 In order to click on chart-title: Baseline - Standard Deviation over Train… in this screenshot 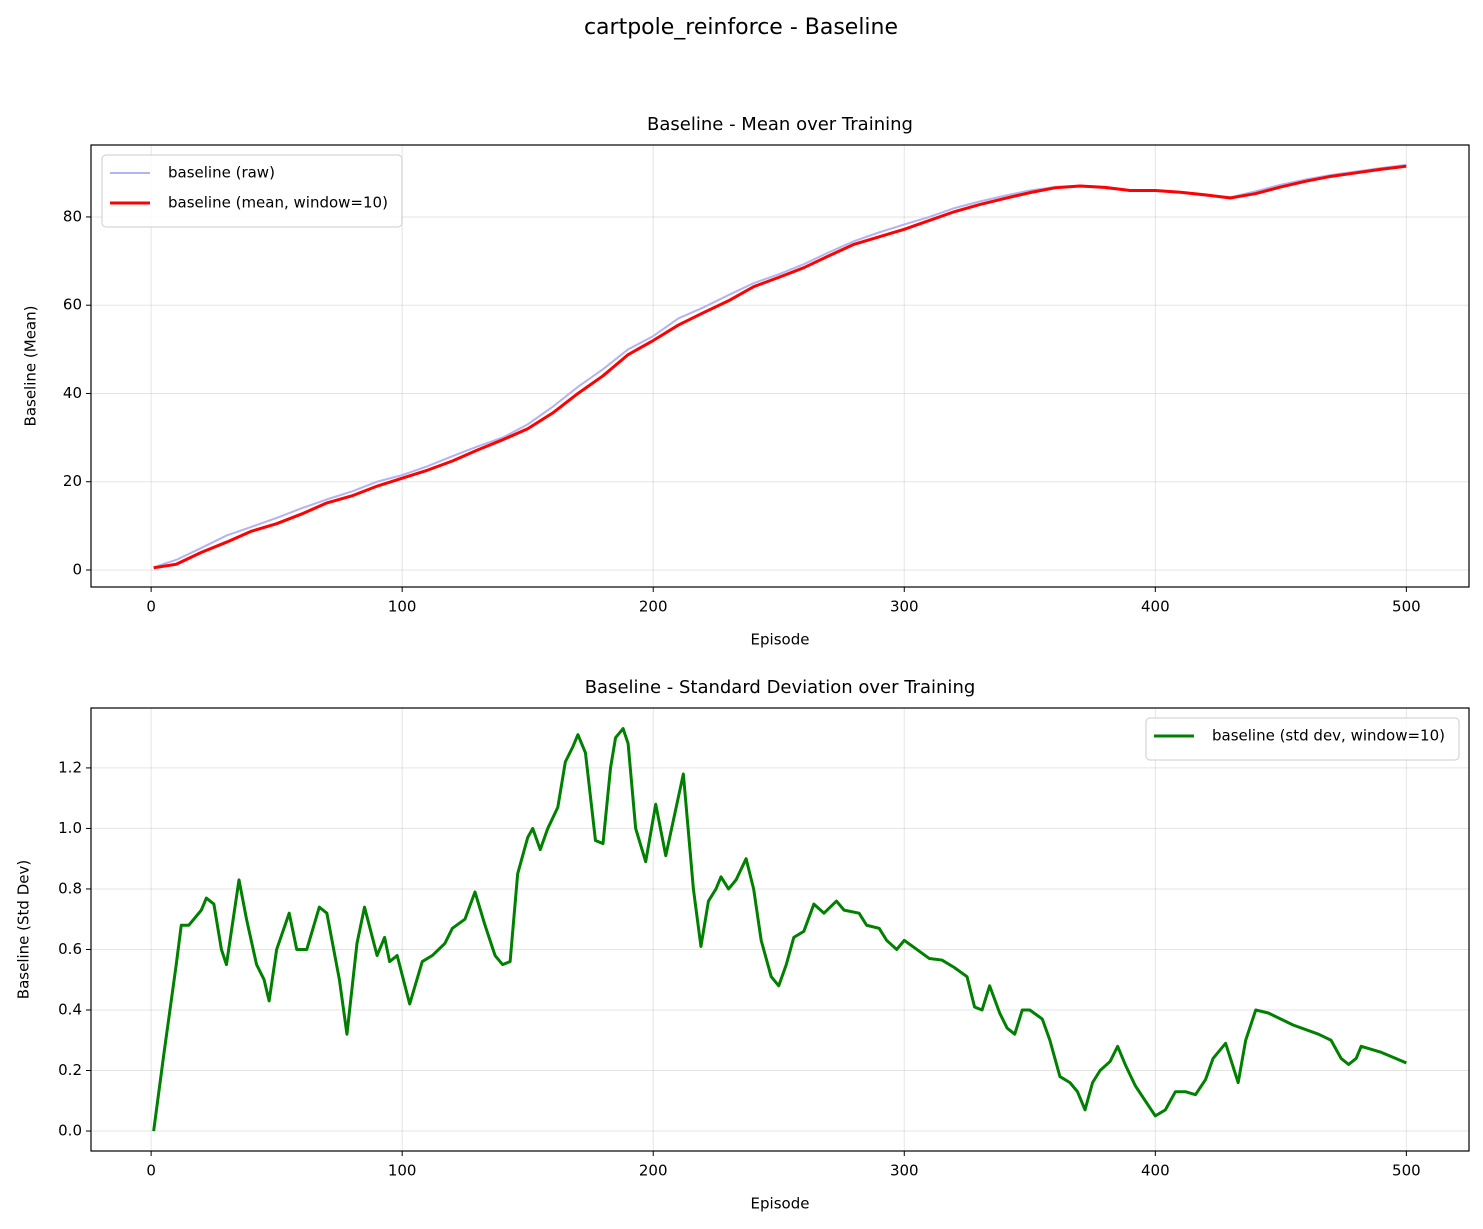, I will do `click(780, 687)`.